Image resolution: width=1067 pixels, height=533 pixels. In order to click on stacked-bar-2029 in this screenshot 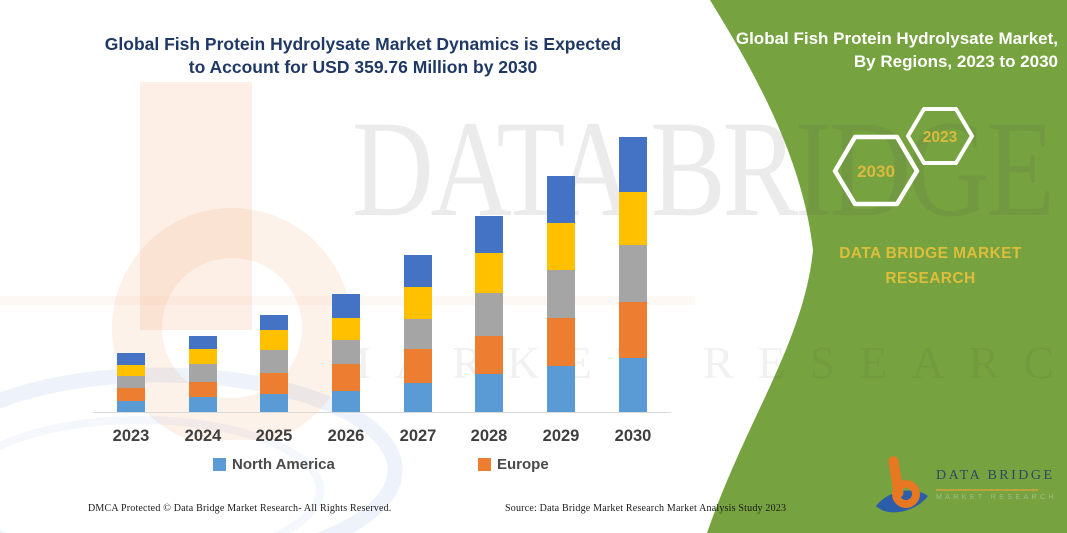, I will do `click(561, 294)`.